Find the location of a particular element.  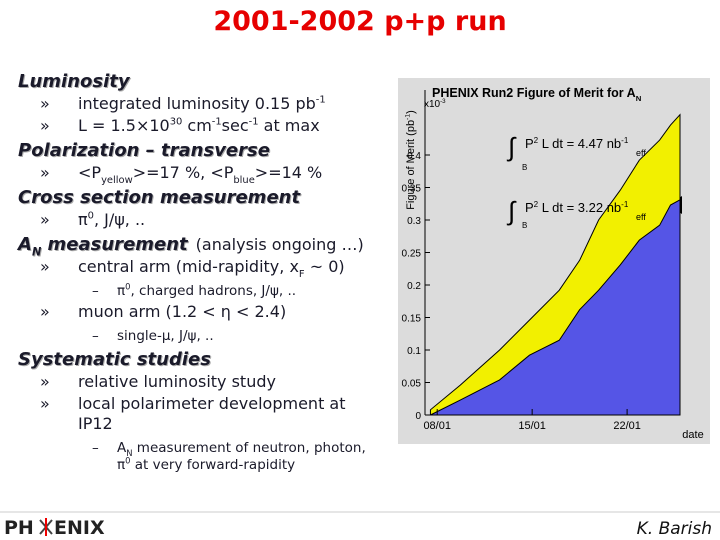

logo-left: PH is located at coordinates (19, 528).